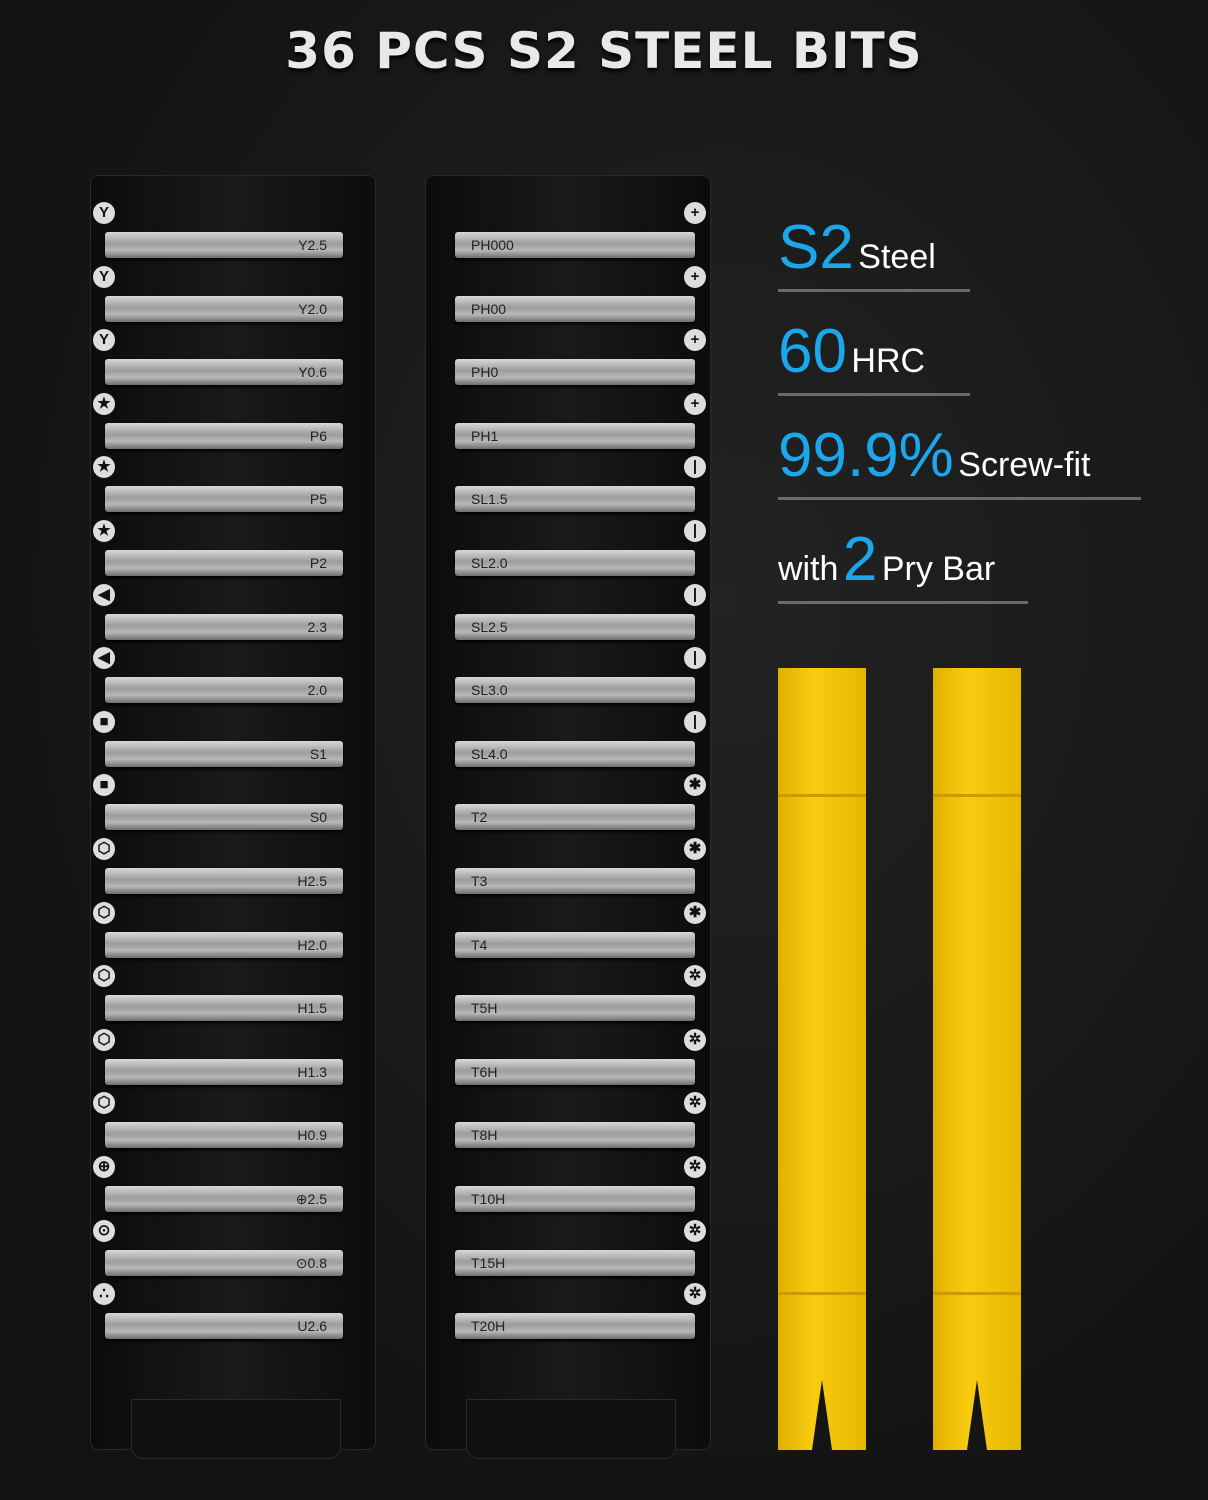 The width and height of the screenshot is (1208, 1500). What do you see at coordinates (808, 569) in the screenshot?
I see `feature-prefix: with` at bounding box center [808, 569].